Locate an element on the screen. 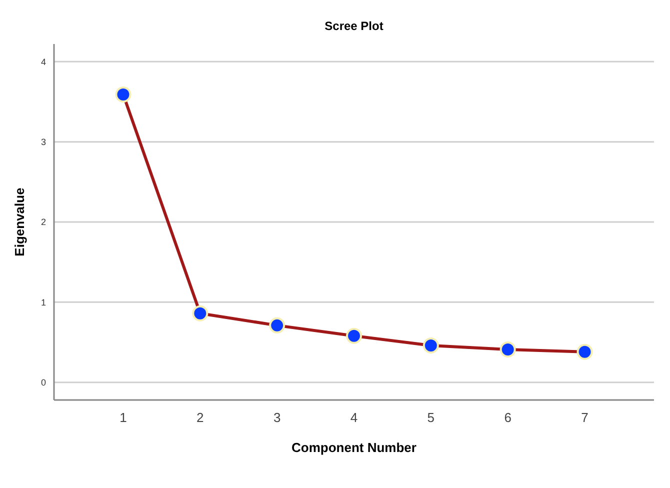 This screenshot has height=488, width=670. y-tick-label: 0 is located at coordinates (43, 383).